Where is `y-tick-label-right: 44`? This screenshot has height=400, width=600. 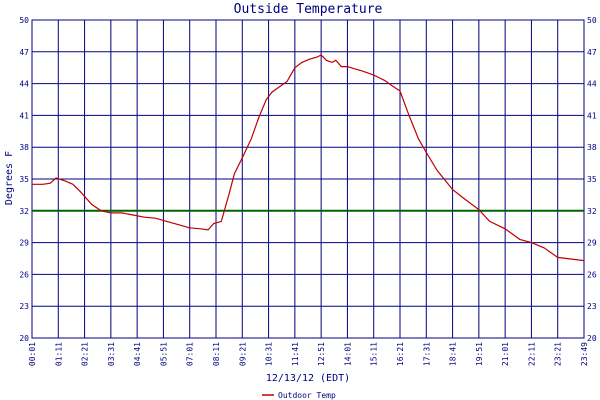 y-tick-label-right: 44 is located at coordinates (592, 84).